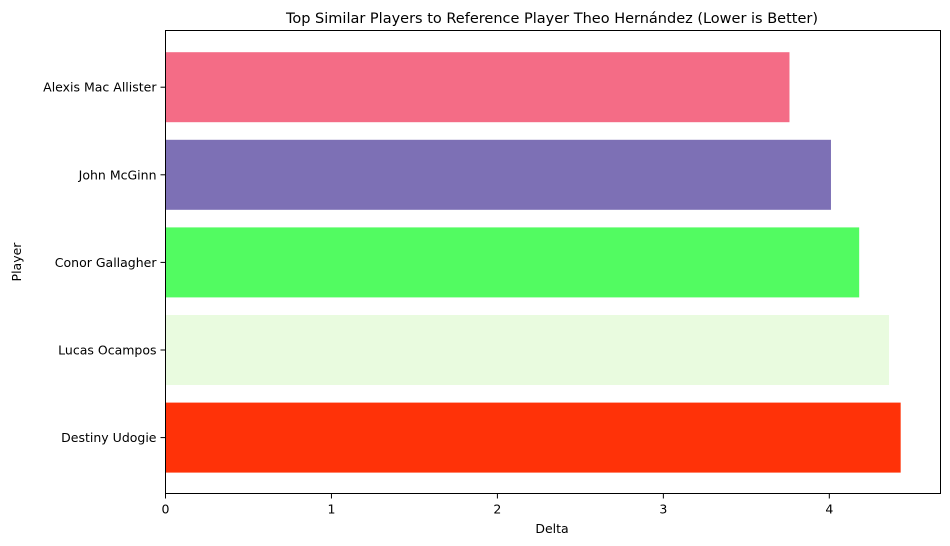 Image resolution: width=950 pixels, height=546 pixels. What do you see at coordinates (477, 87) in the screenshot?
I see `bar-alexis-mac-allister` at bounding box center [477, 87].